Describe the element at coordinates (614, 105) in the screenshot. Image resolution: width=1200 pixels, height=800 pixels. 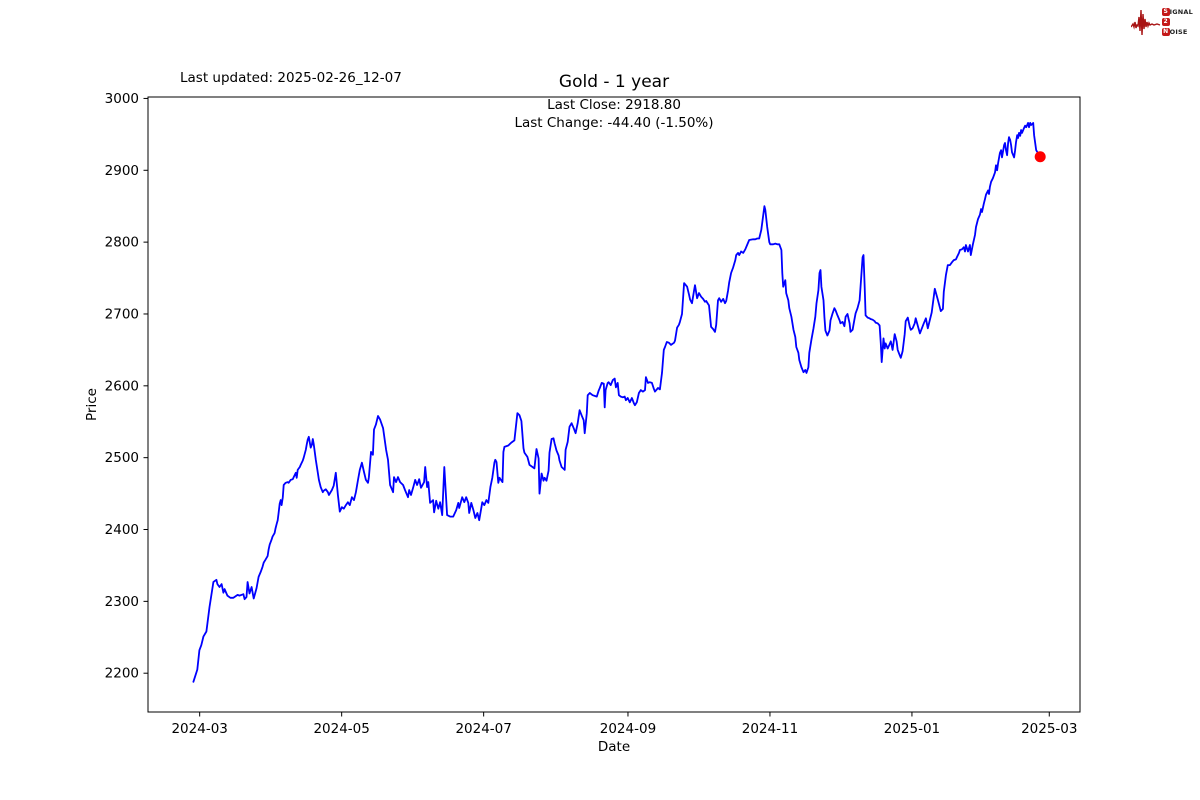
I see `last-close-text: Last Close: 2918.80` at that location.